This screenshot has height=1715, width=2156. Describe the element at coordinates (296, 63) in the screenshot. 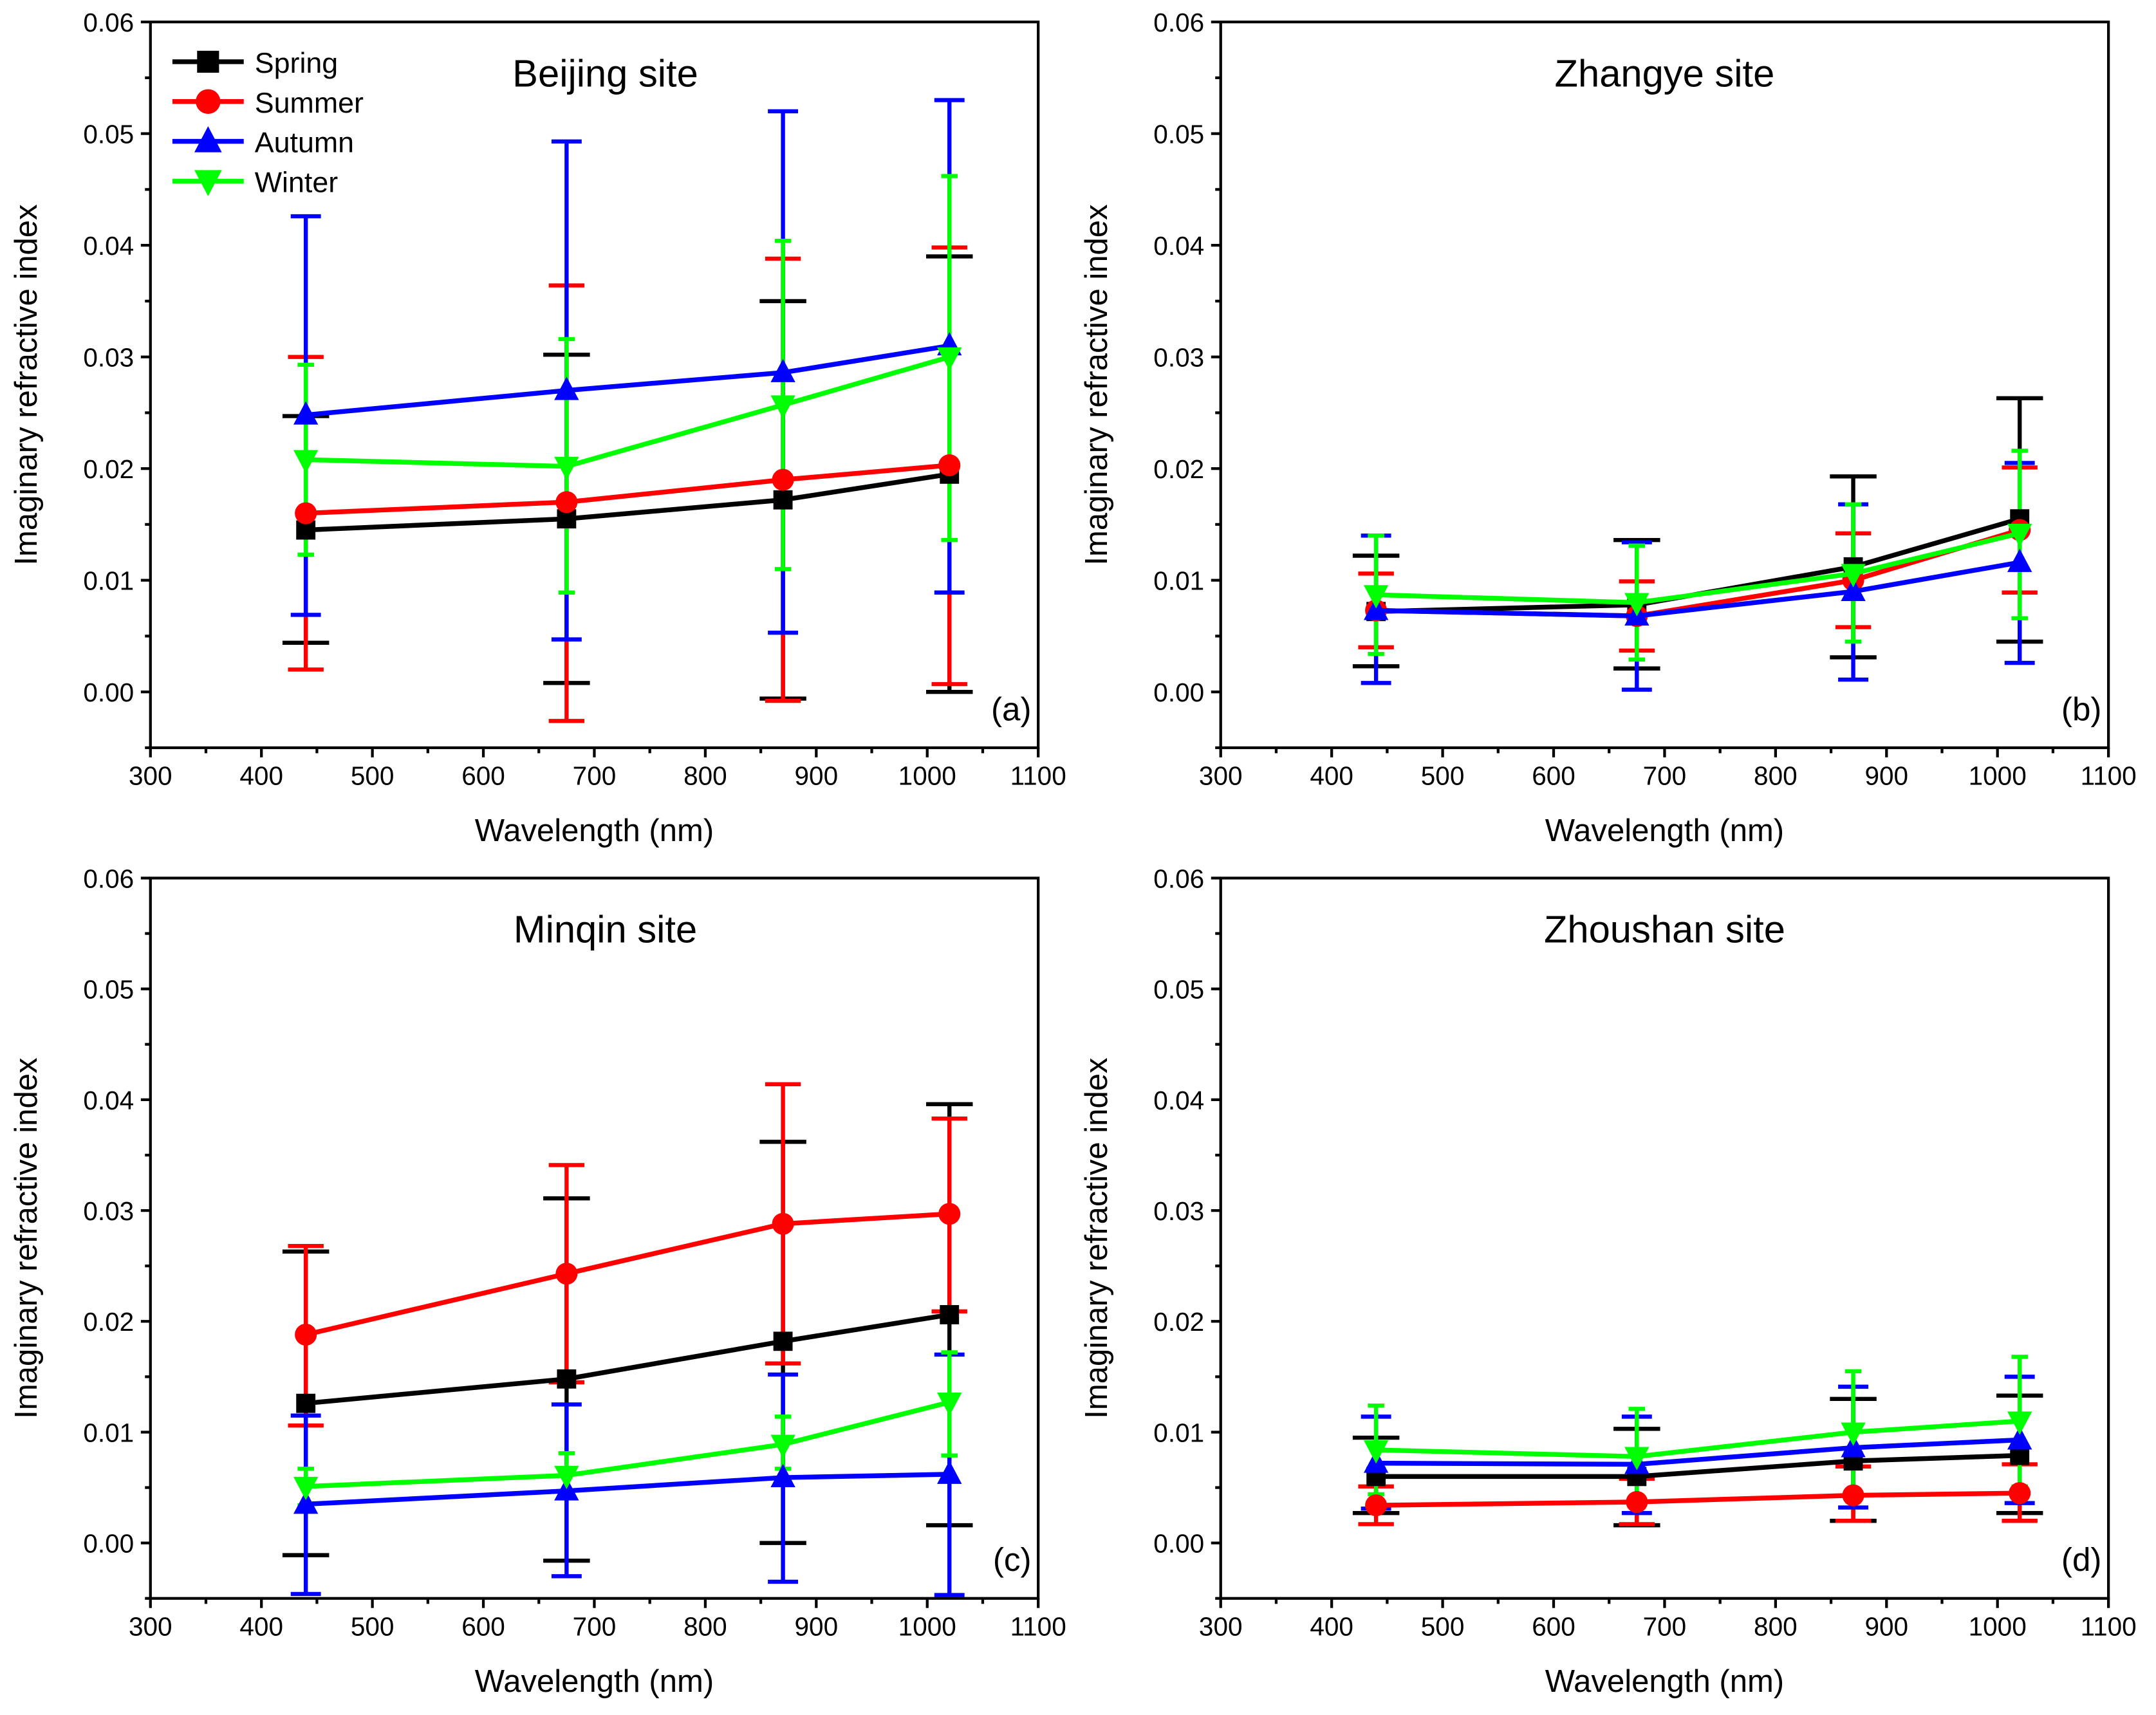

I see `legend-label: Spring` at that location.